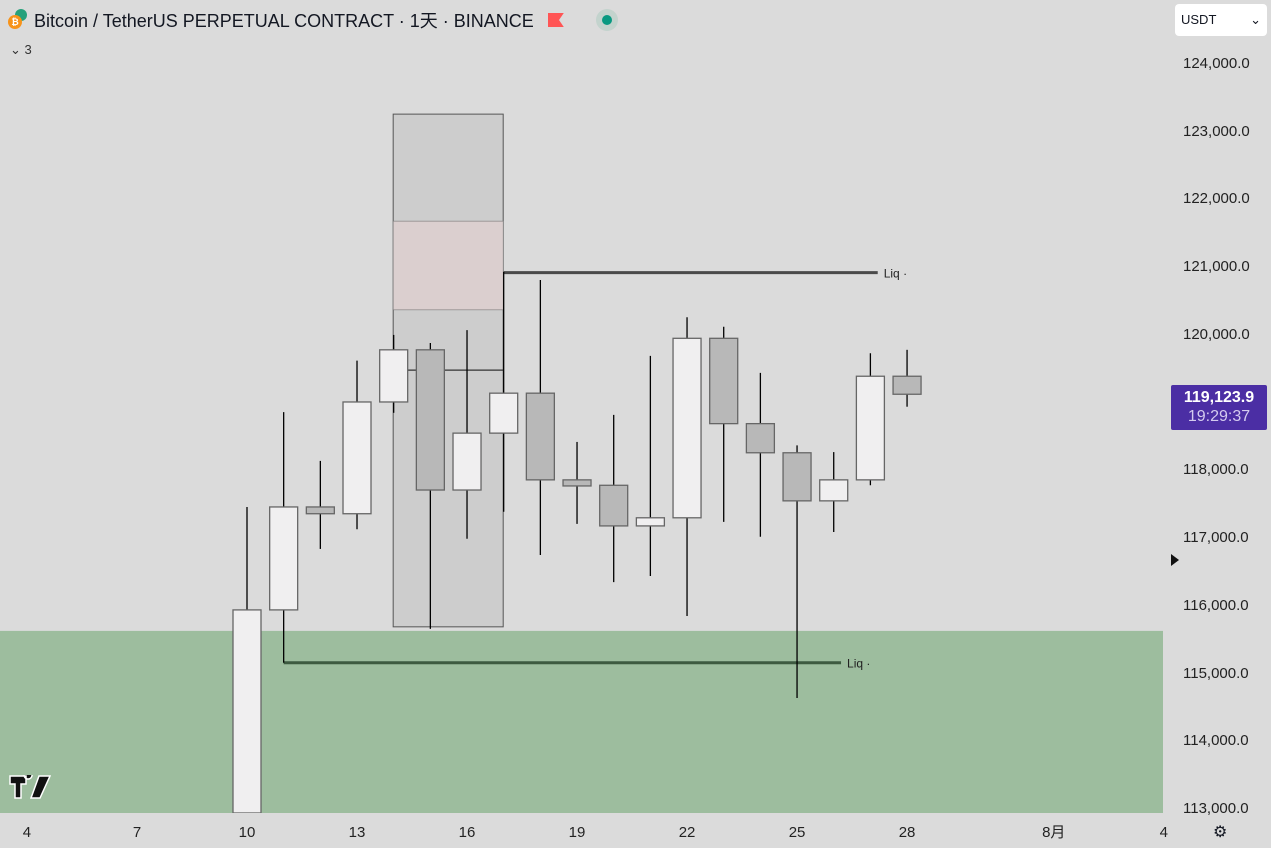 This screenshot has width=1271, height=848. Describe the element at coordinates (137, 832) in the screenshot. I see `time-tick-label: 7` at that location.